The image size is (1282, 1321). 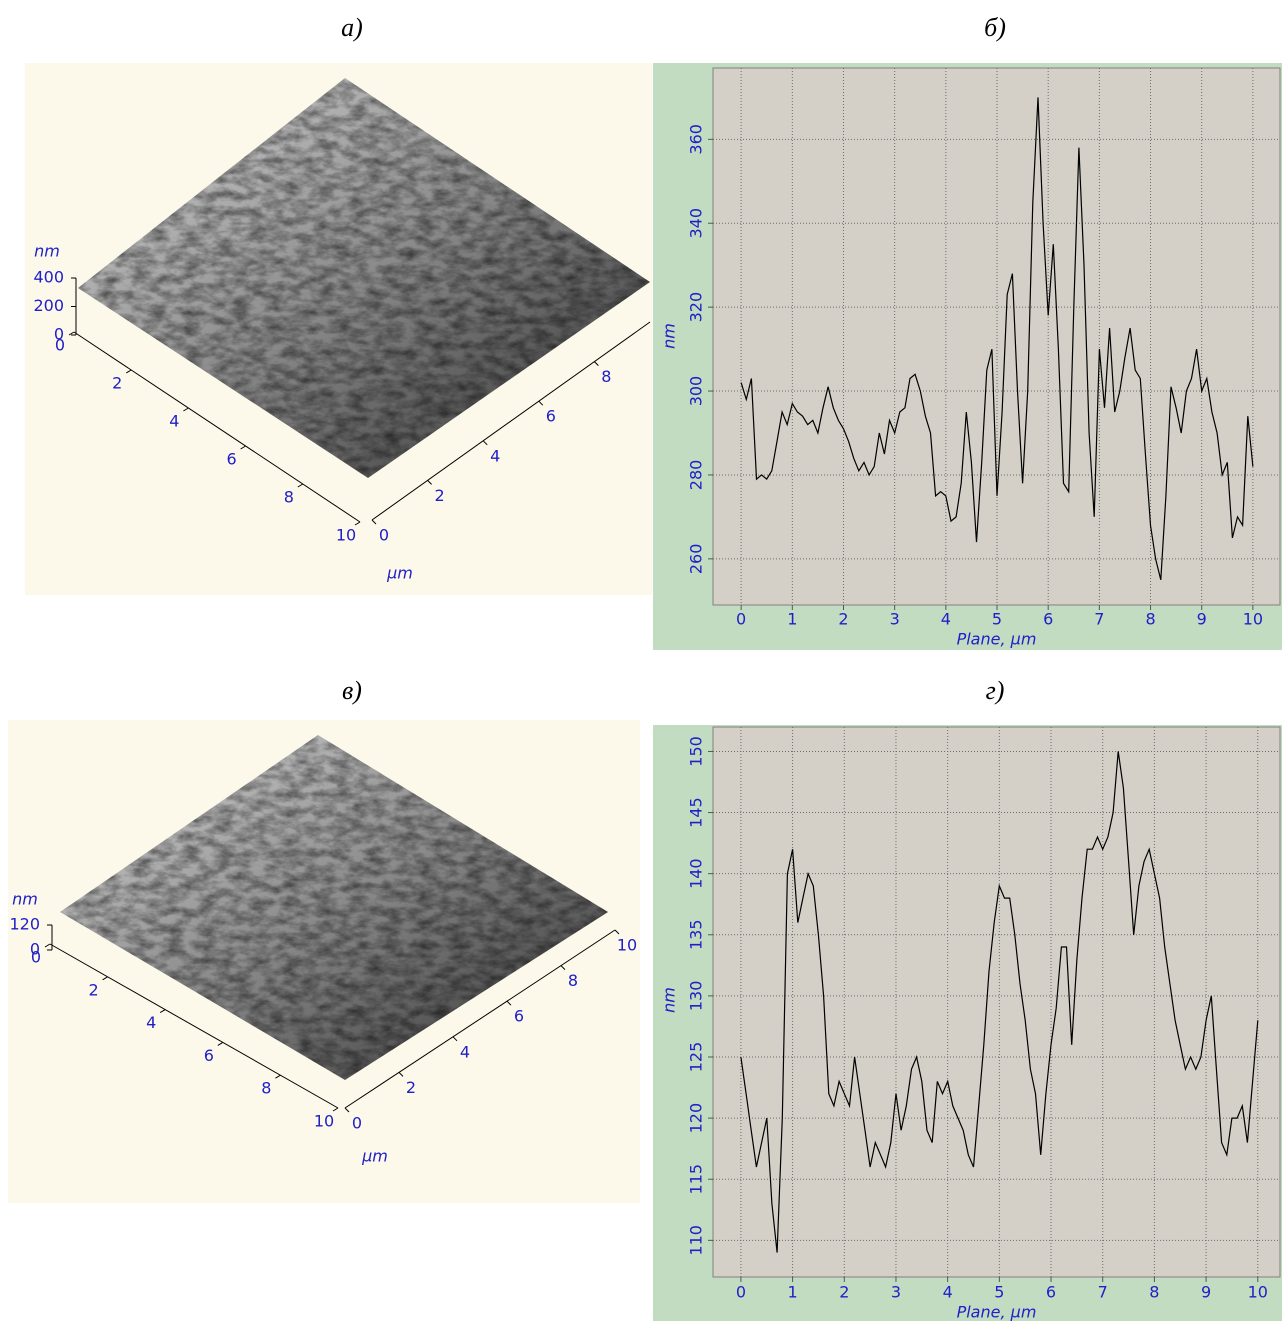 I want to click on panel-label: а), so click(x=352, y=27).